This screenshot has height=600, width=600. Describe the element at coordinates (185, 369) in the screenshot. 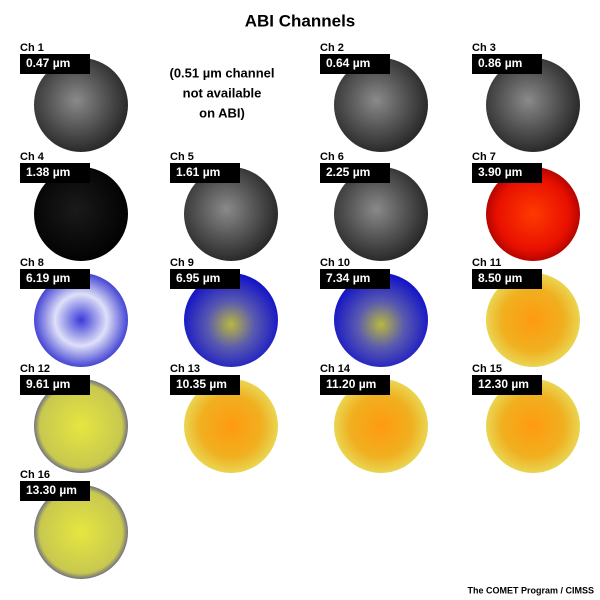

I see `channel-label: Ch 13` at that location.